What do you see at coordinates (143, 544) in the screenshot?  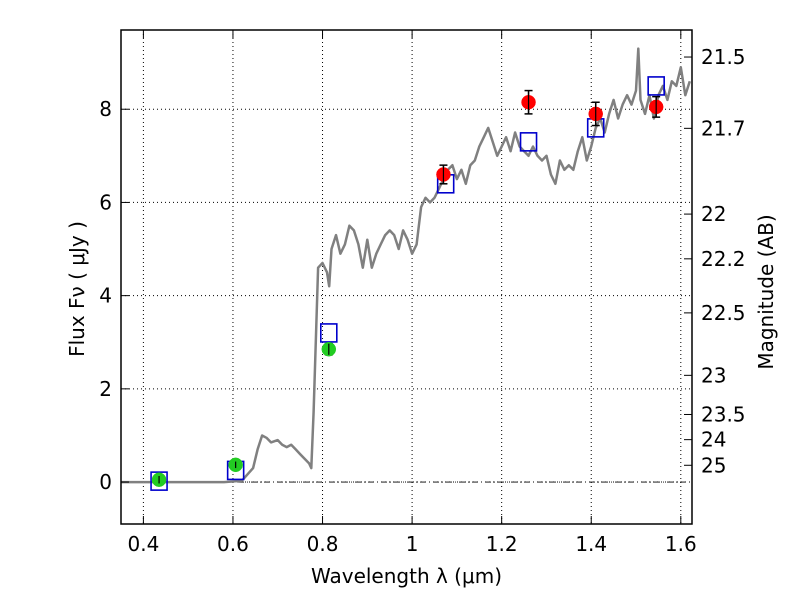 I see `x-tick-label: 0.4` at bounding box center [143, 544].